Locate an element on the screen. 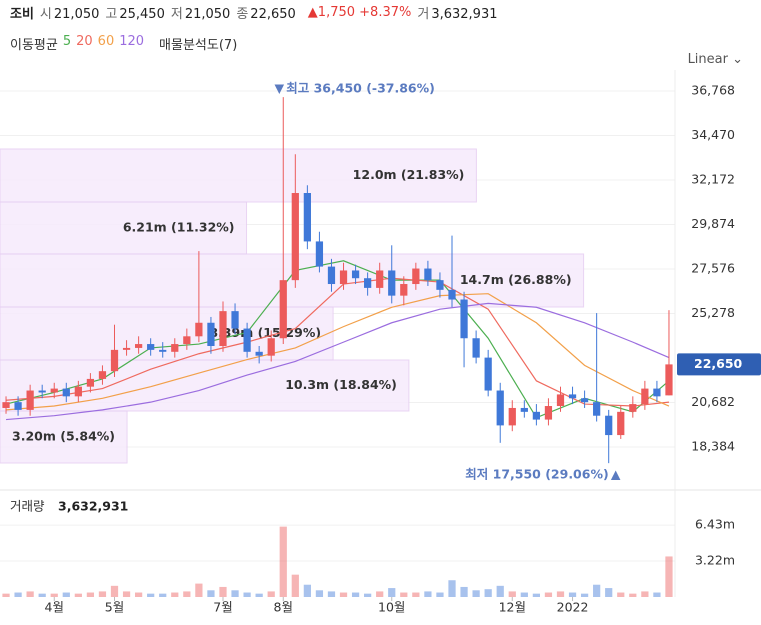 Image resolution: width=761 pixels, height=625 pixels. ohlc-item: 저 21,050 is located at coordinates (200, 14).